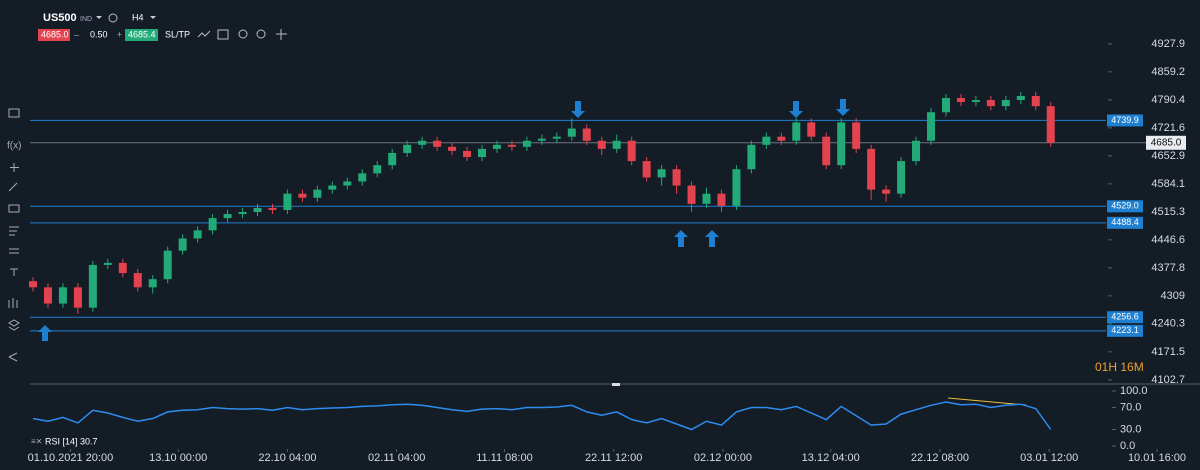 The image size is (1200, 470). What do you see at coordinates (14, 146) in the screenshot?
I see `fx-icon: f(x)` at bounding box center [14, 146].